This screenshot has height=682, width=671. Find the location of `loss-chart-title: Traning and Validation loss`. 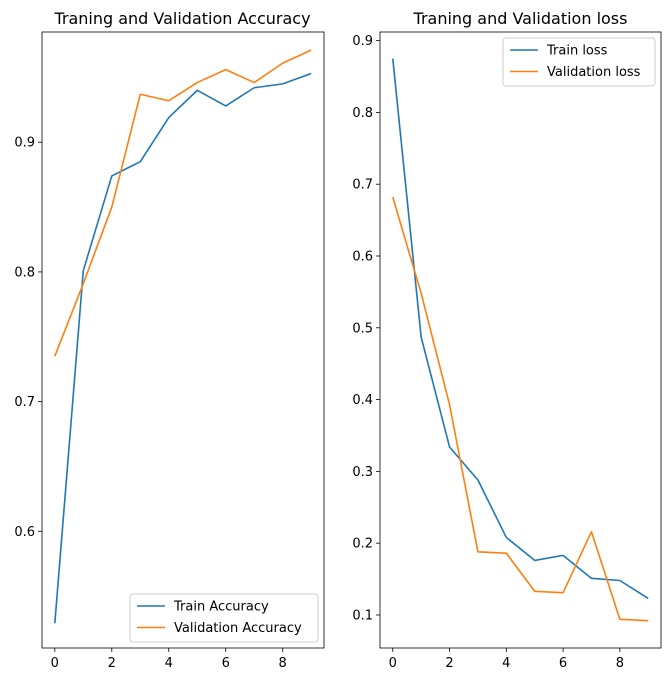

loss-chart-title: Traning and Validation loss is located at coordinates (520, 18).